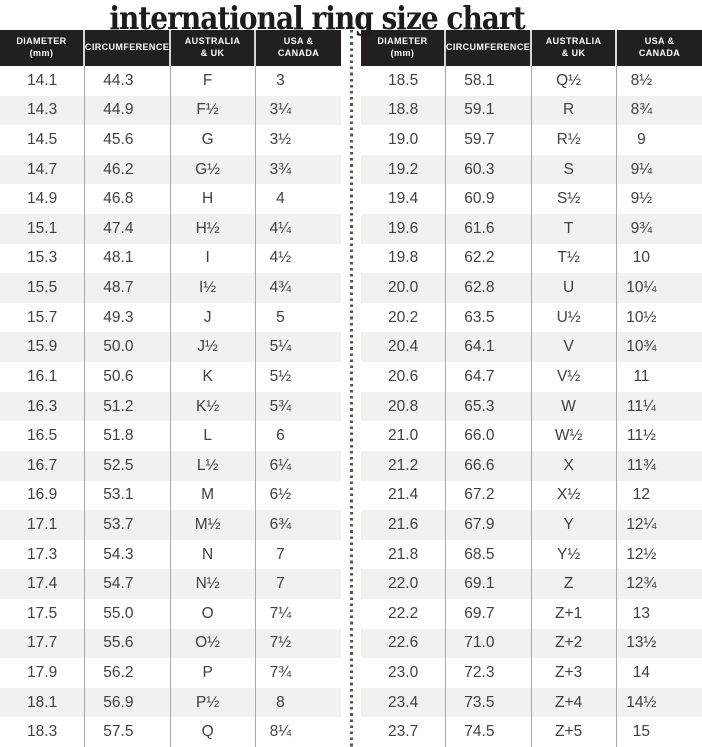  Describe the element at coordinates (170, 199) in the screenshot. I see `table-row: 14.9 46.8 H 4` at that location.